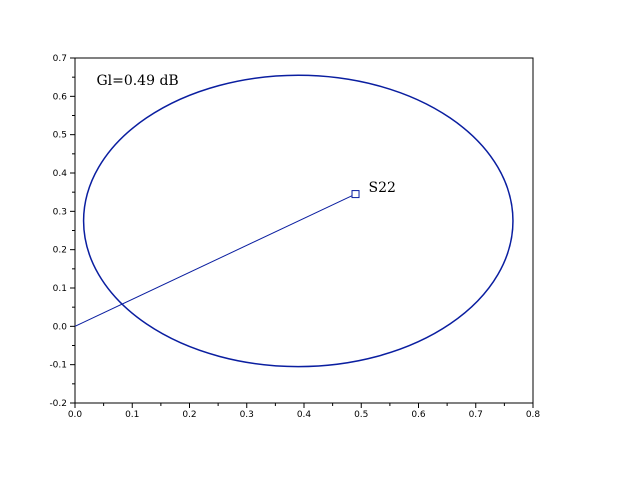  I want to click on y-tick-label: 0.4, so click(60, 174).